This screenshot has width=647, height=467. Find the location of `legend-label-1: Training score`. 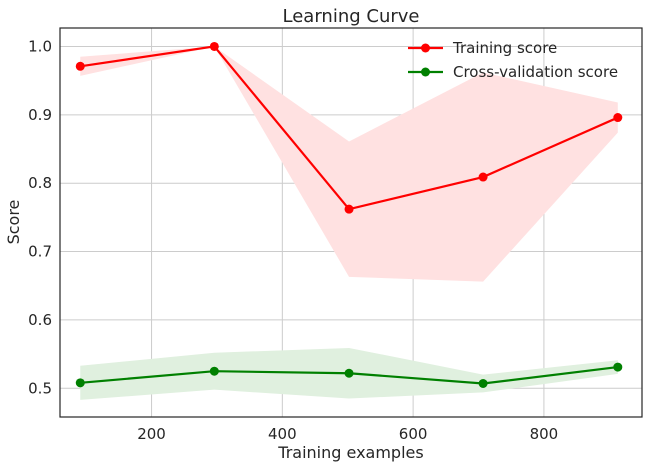

legend-label-1: Training score is located at coordinates (504, 48).